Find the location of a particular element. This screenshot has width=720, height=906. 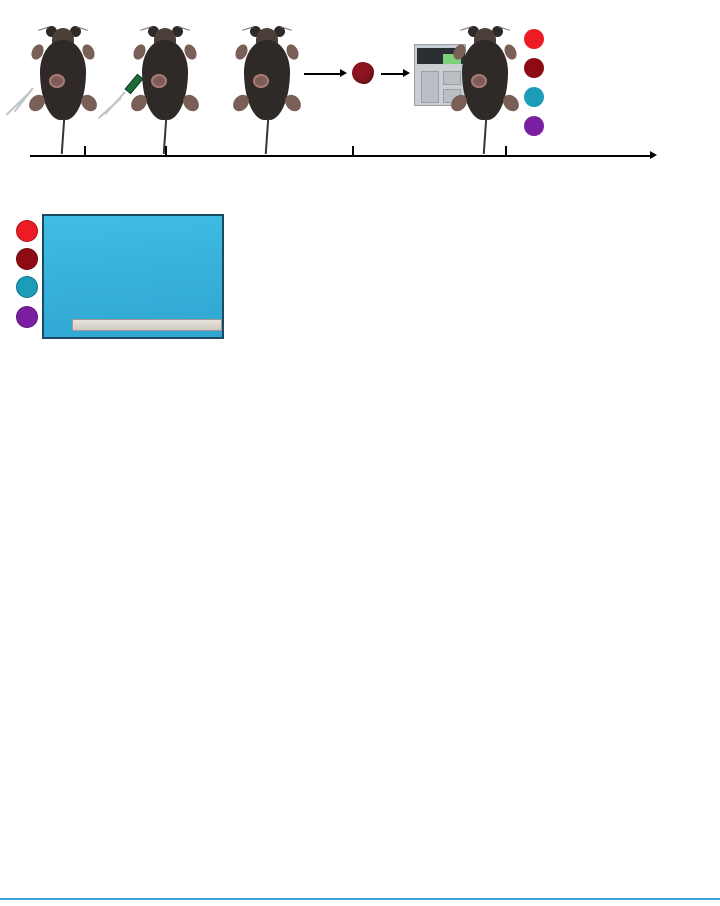

panel-b is located at coordinates (117, 288).